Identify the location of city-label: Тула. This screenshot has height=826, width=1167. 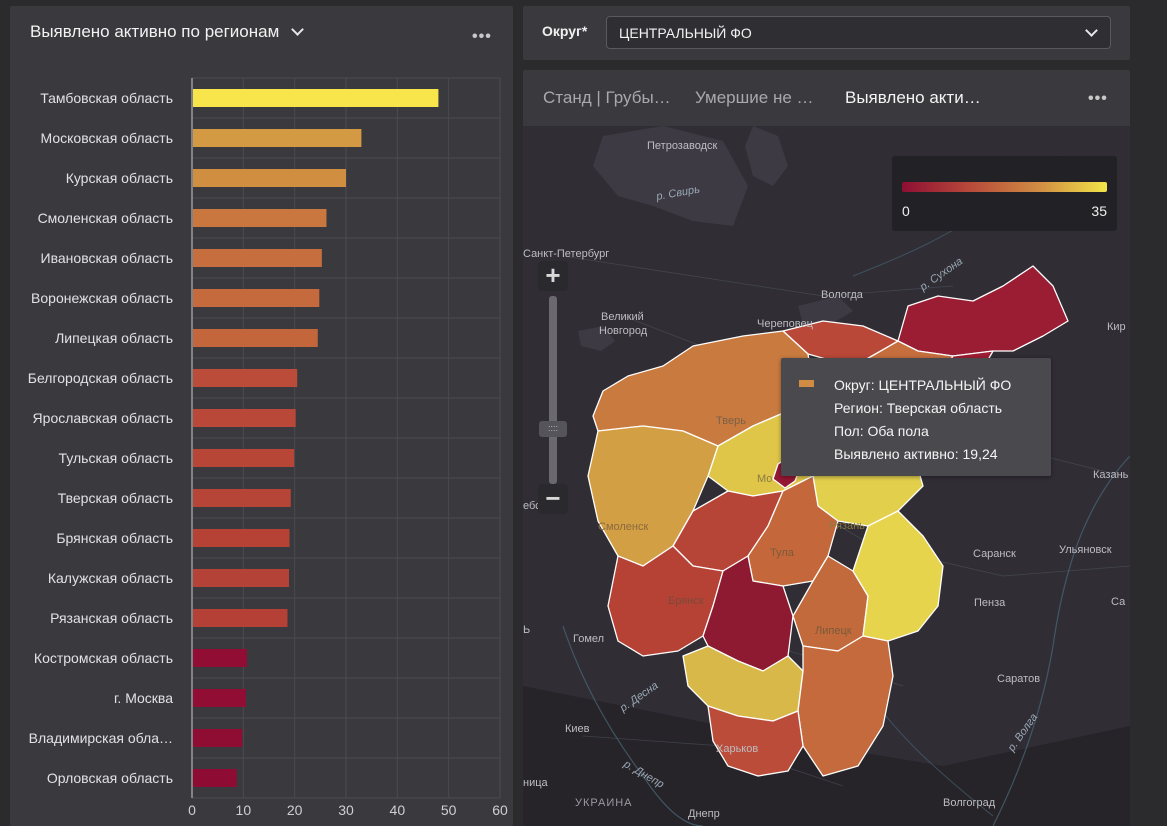
(782, 553).